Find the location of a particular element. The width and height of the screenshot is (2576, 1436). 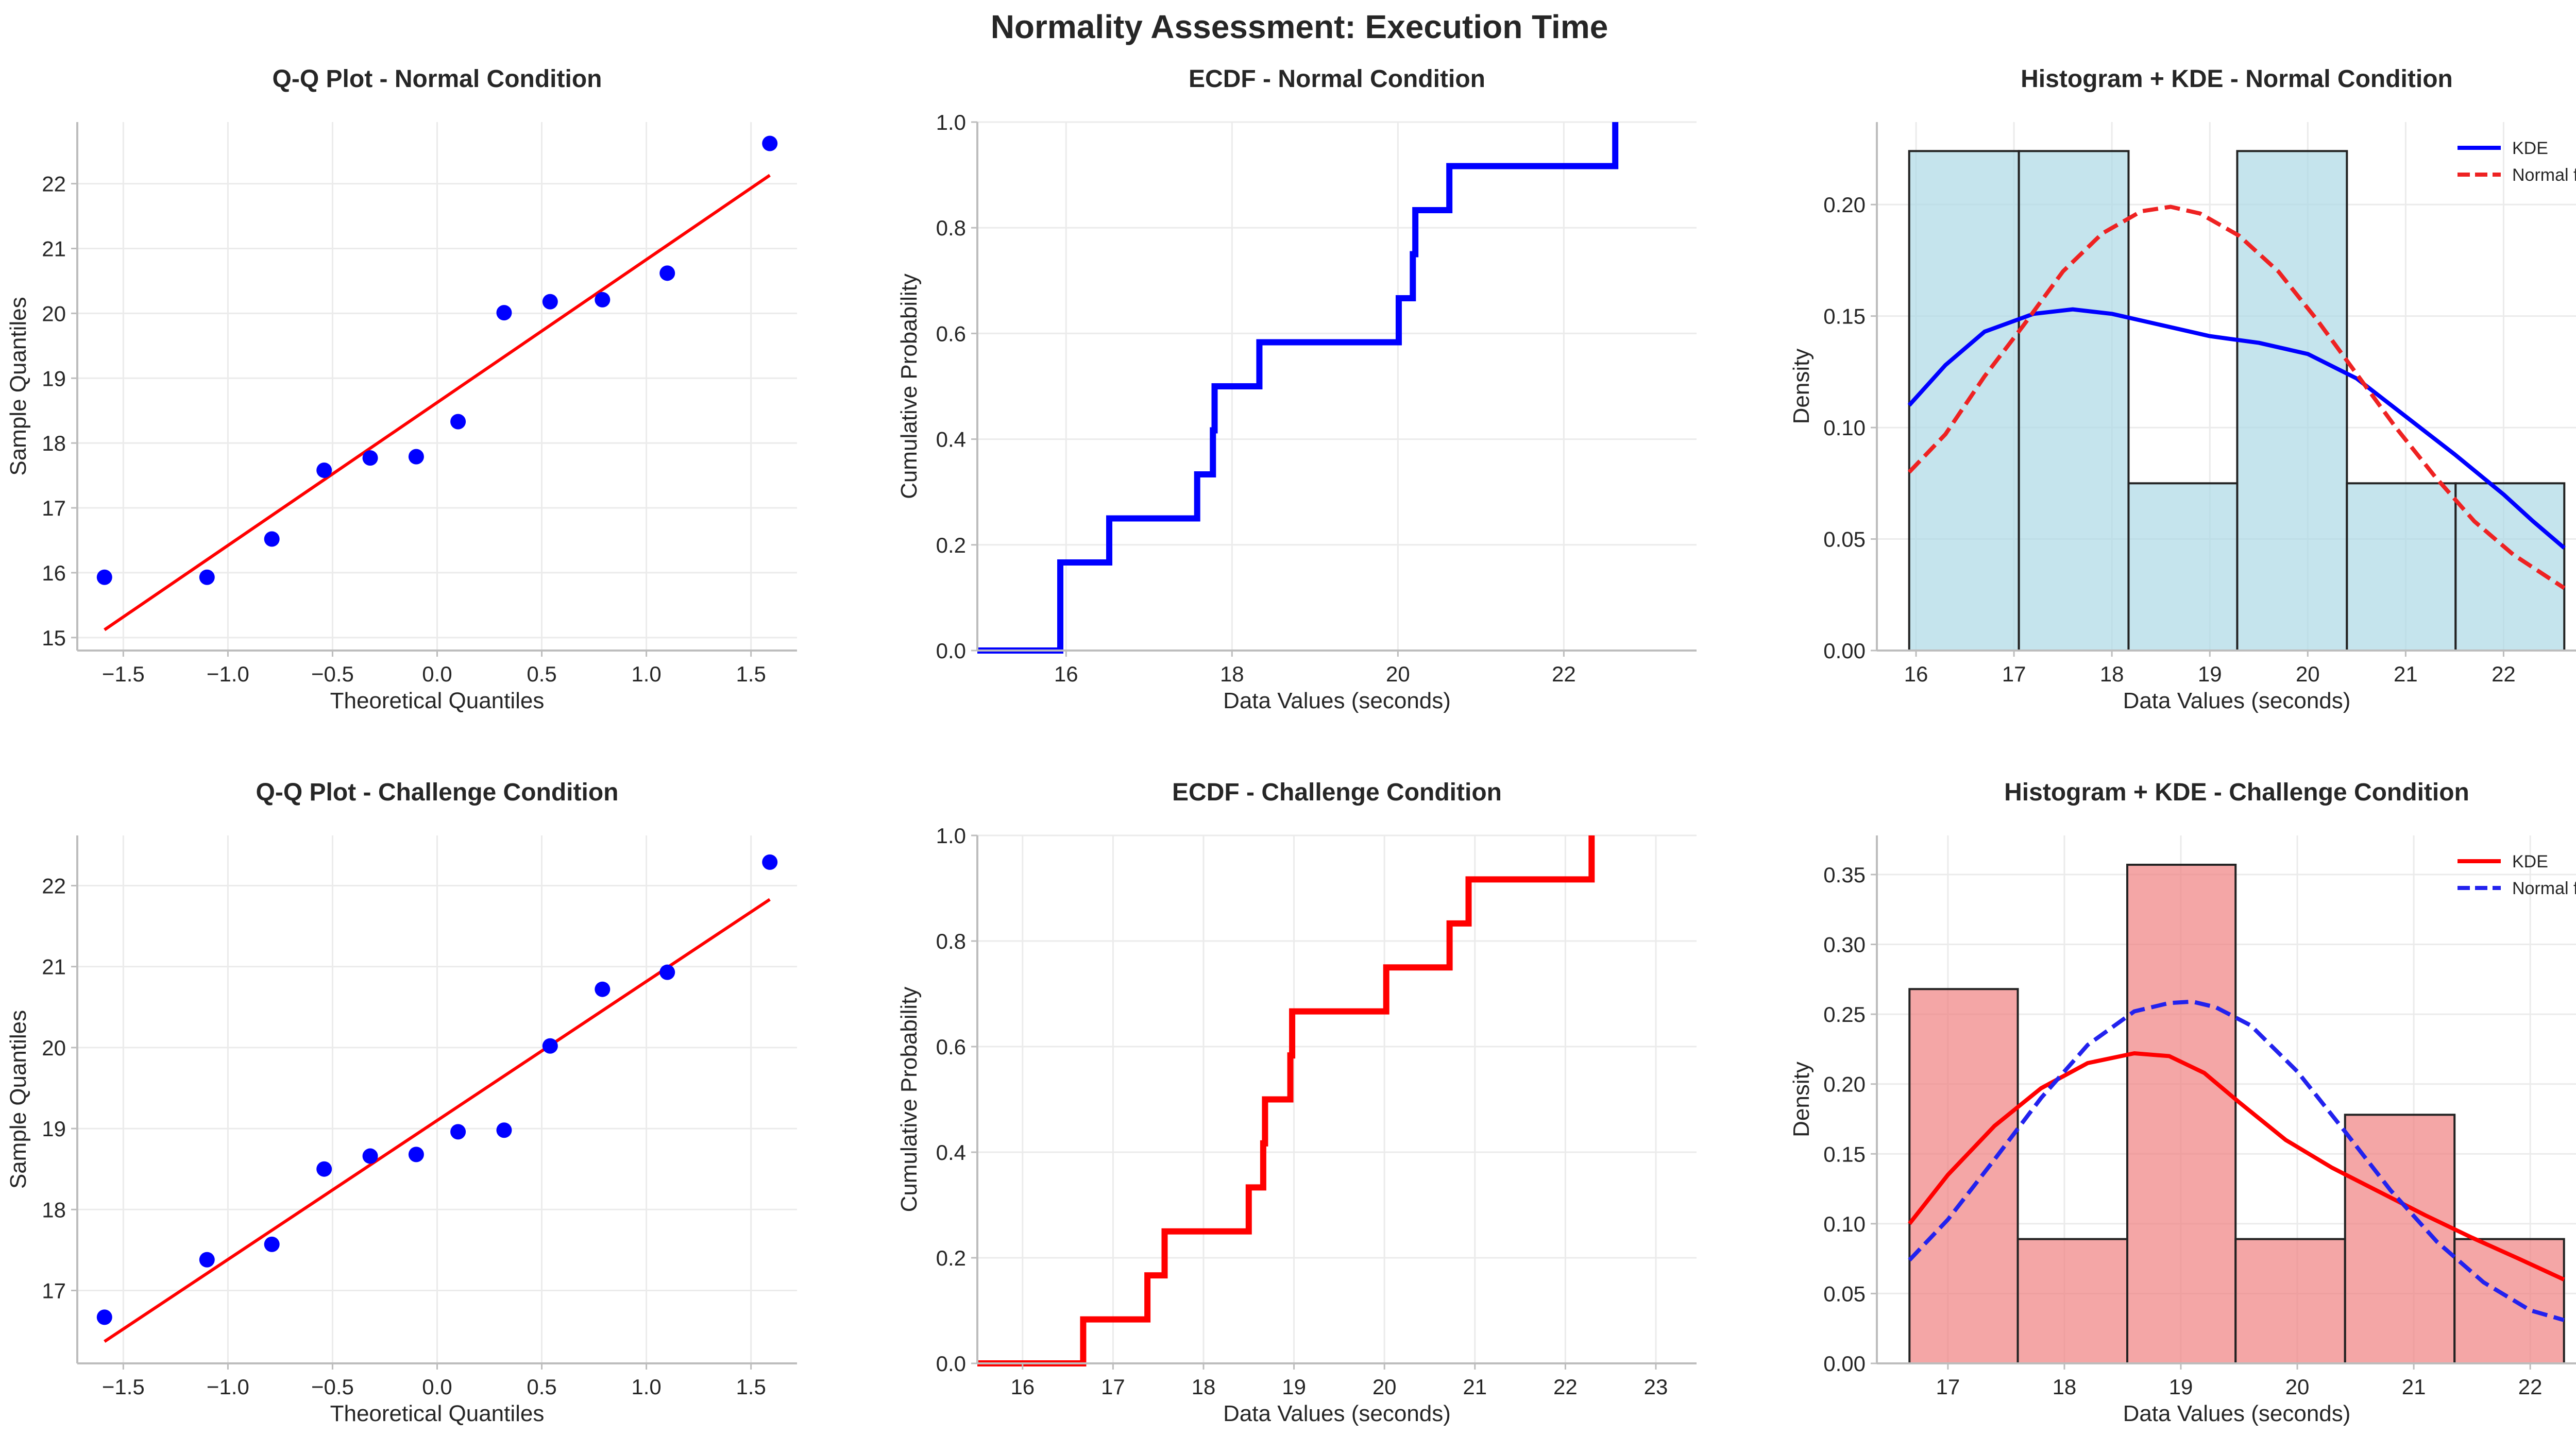

y-tick-label: 1.0 is located at coordinates (951, 122).